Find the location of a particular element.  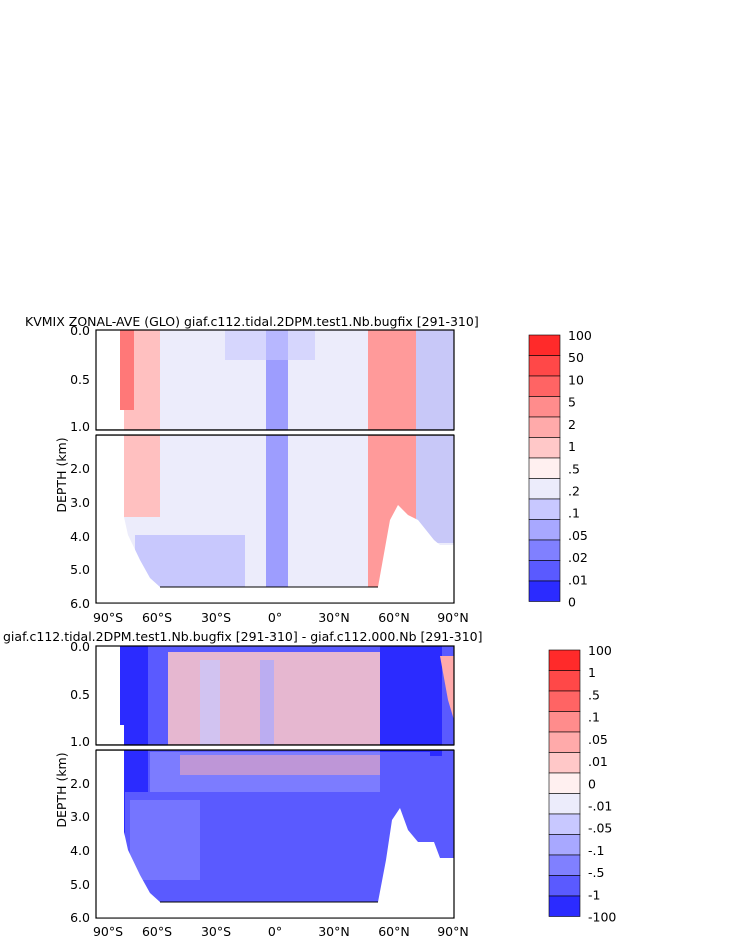

top-heat-arctic is located at coordinates (435, 436).